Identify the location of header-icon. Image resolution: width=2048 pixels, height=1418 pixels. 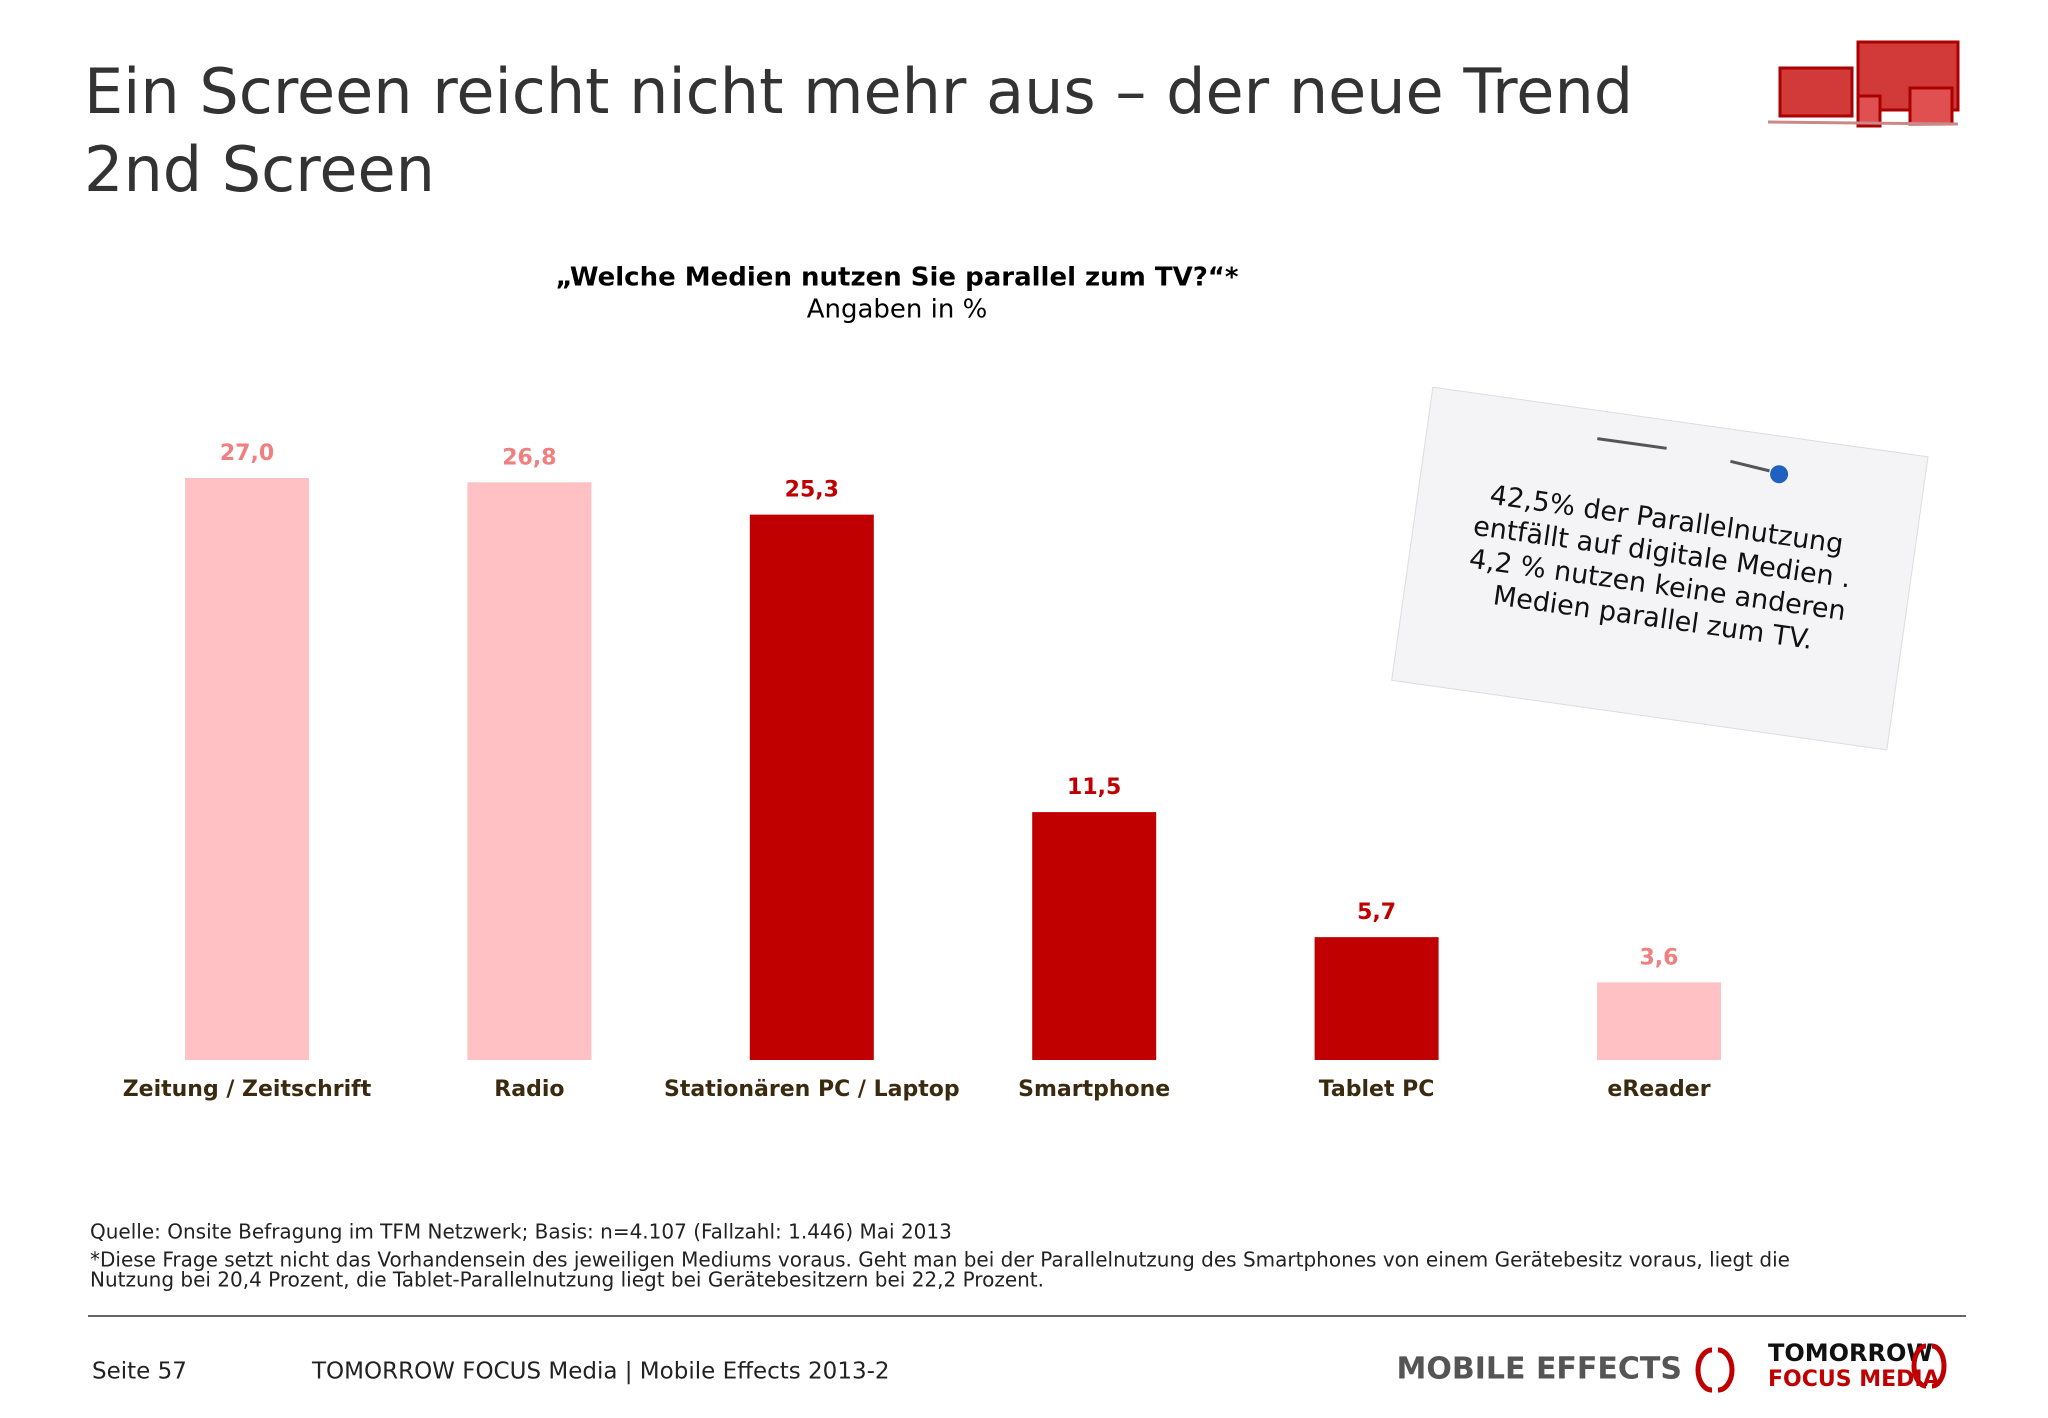
(1863, 84).